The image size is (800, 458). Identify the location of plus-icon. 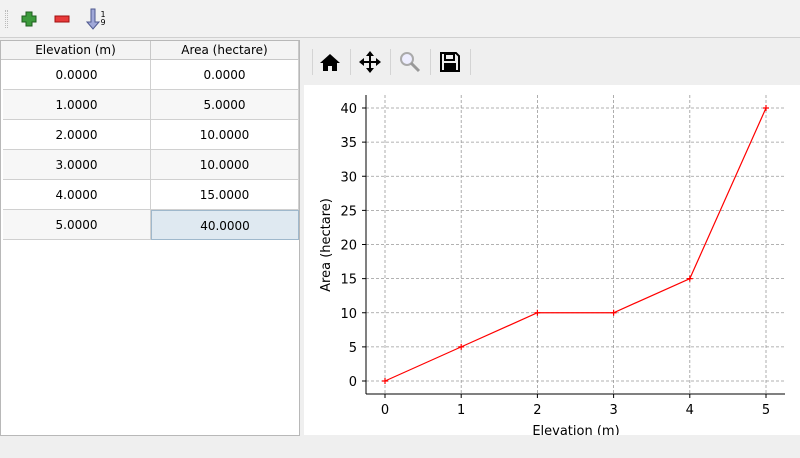
(29, 19).